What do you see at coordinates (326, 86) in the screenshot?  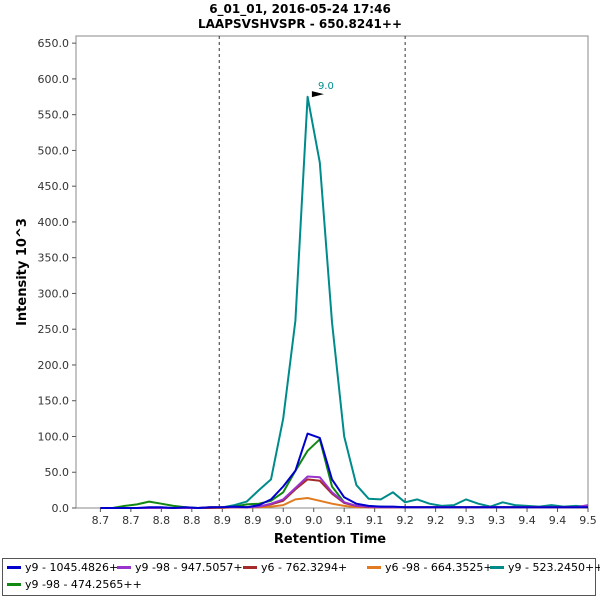 I see `apex-label: 9.0` at bounding box center [326, 86].